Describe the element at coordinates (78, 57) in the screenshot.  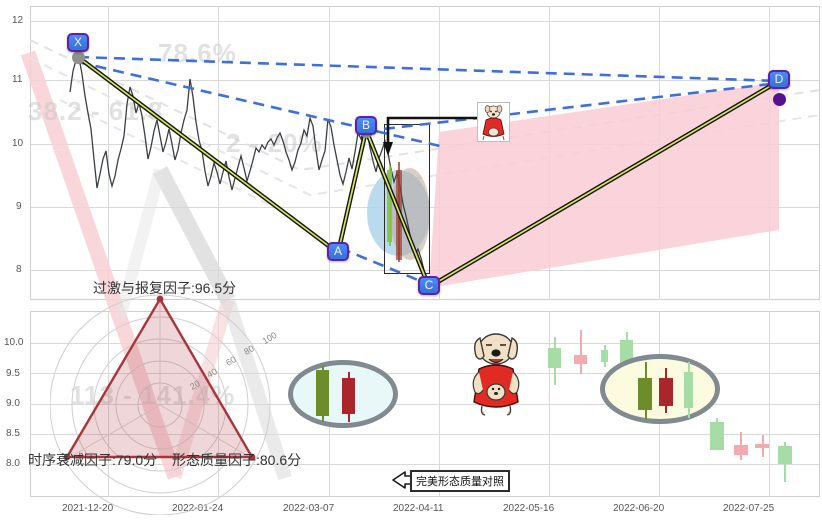
I see `pattern-point-dot-x` at that location.